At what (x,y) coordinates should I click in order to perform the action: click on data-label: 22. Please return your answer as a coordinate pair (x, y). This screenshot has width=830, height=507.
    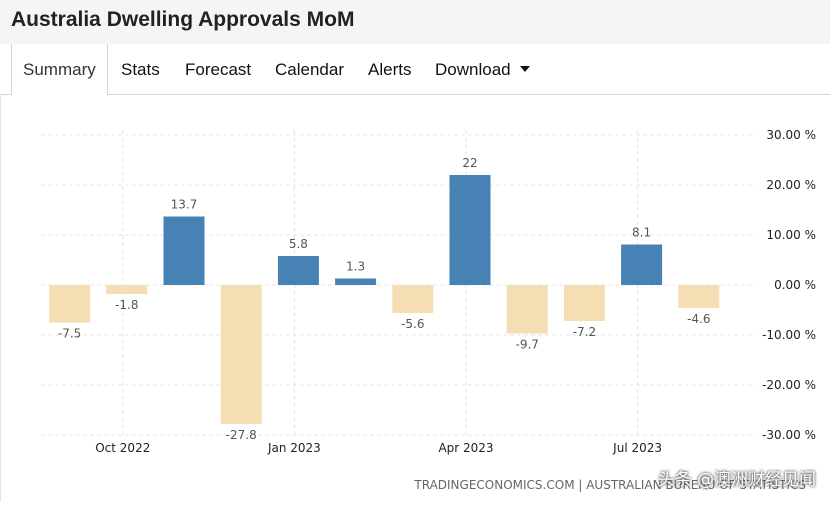
    Looking at the image, I should click on (469, 163).